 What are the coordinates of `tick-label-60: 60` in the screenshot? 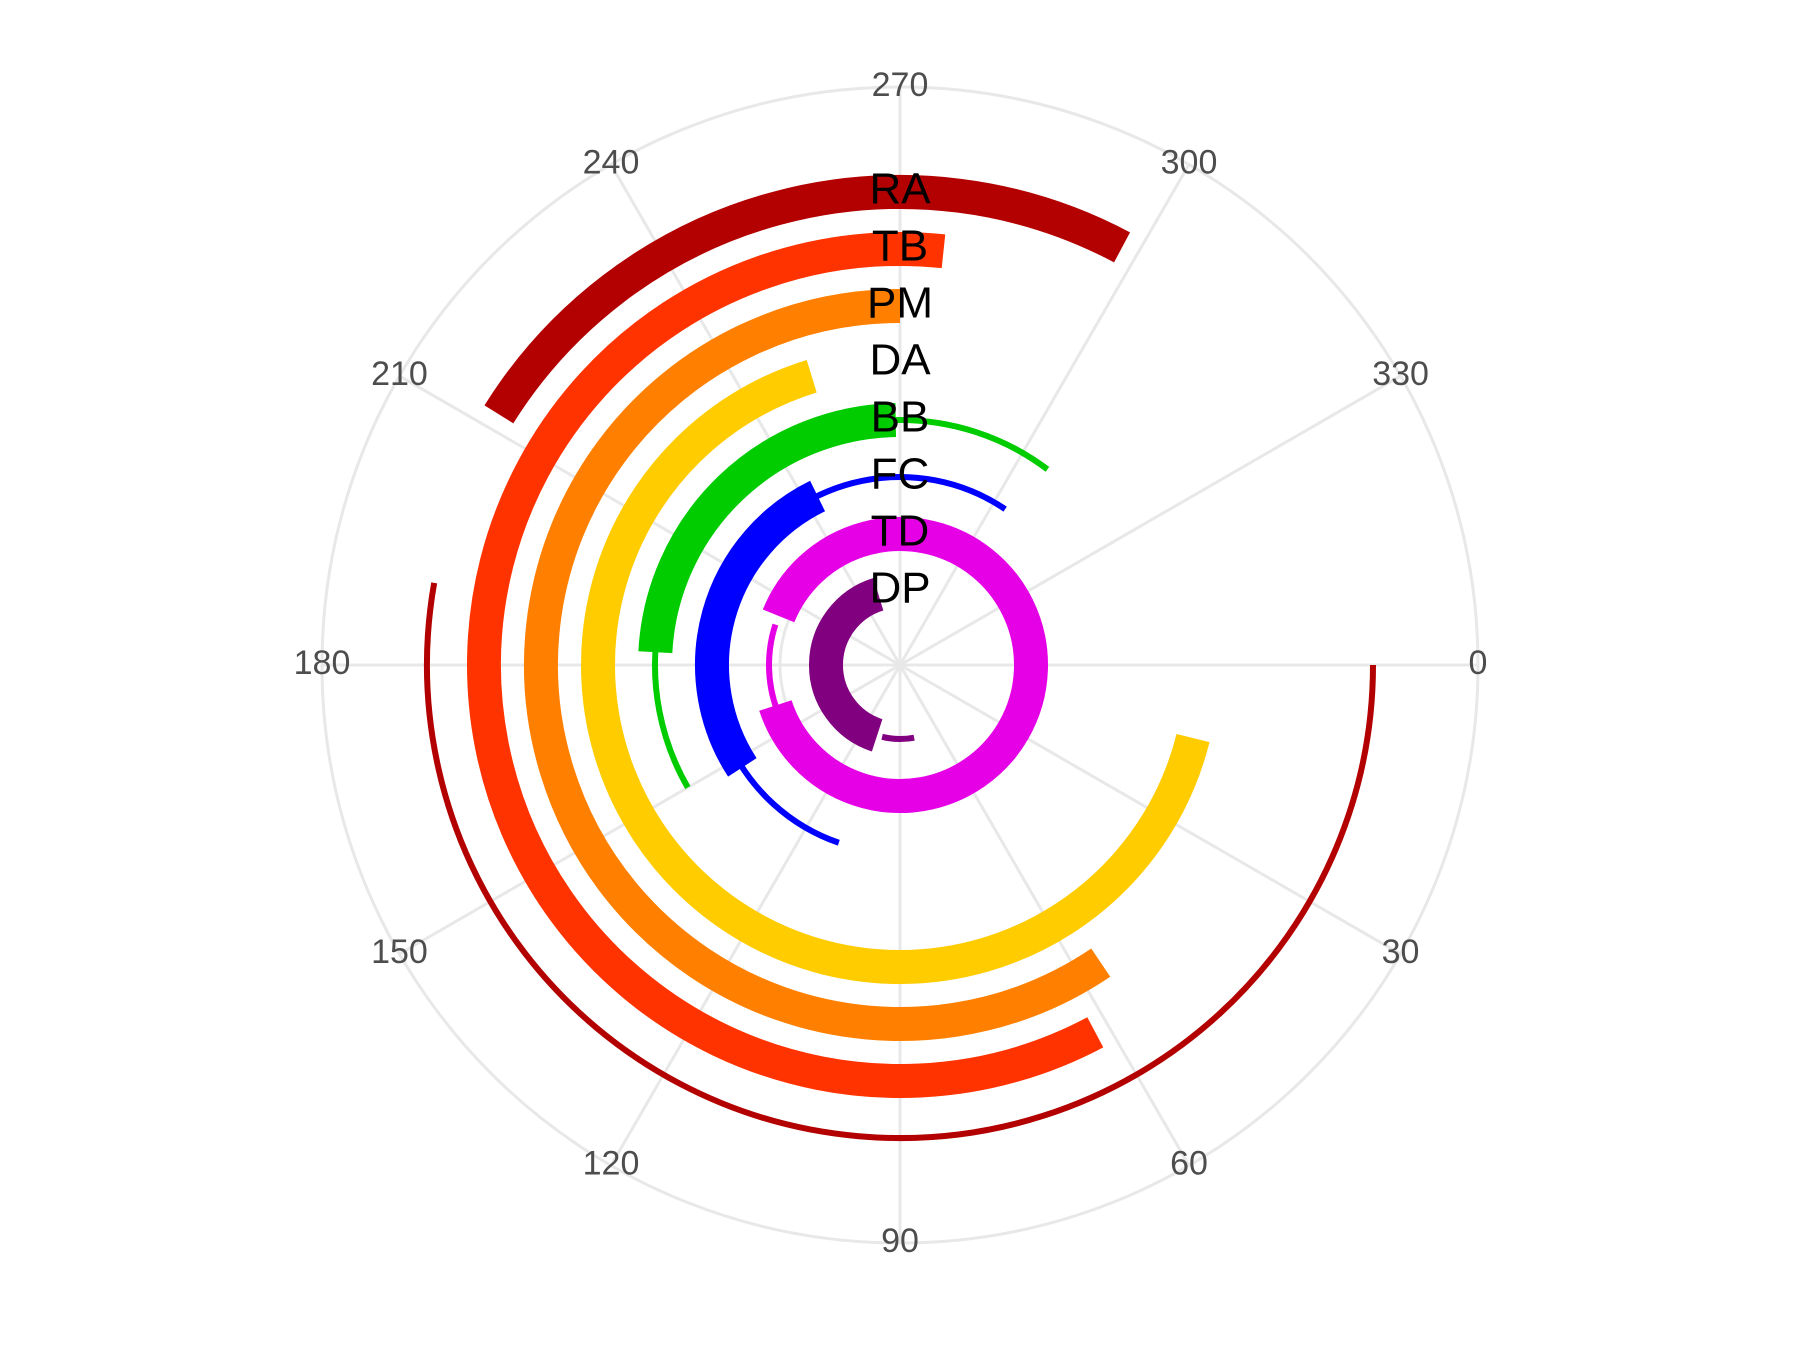 It's located at (1189, 1164).